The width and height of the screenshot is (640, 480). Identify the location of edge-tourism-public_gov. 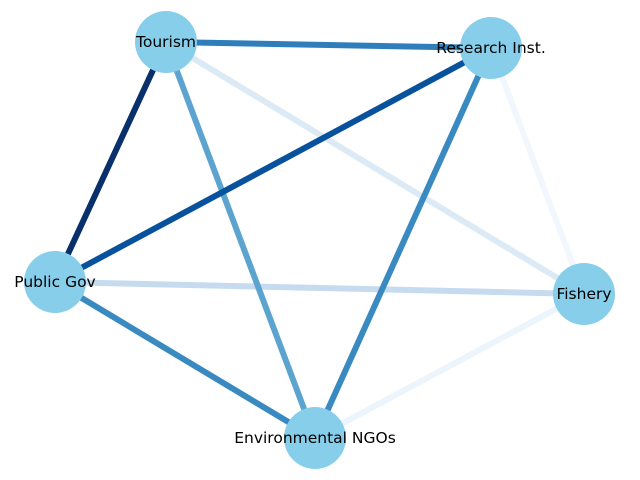
(110, 162).